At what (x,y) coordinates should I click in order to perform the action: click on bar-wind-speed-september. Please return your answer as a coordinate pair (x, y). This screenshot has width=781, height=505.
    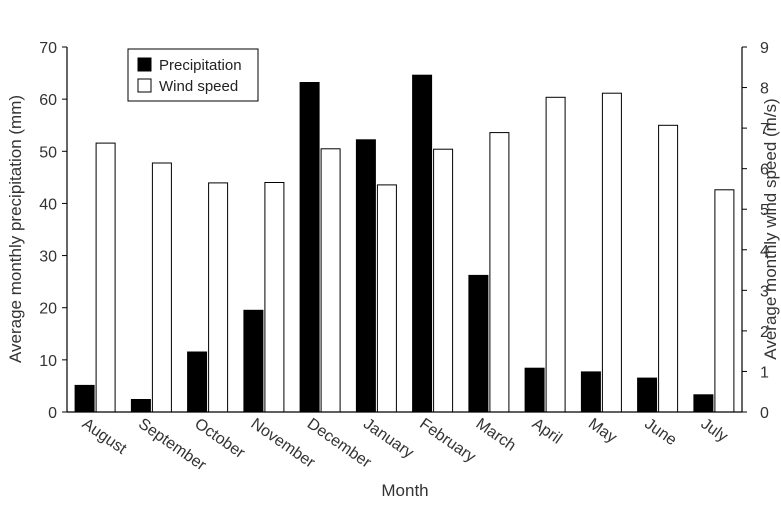
    Looking at the image, I should click on (161, 287).